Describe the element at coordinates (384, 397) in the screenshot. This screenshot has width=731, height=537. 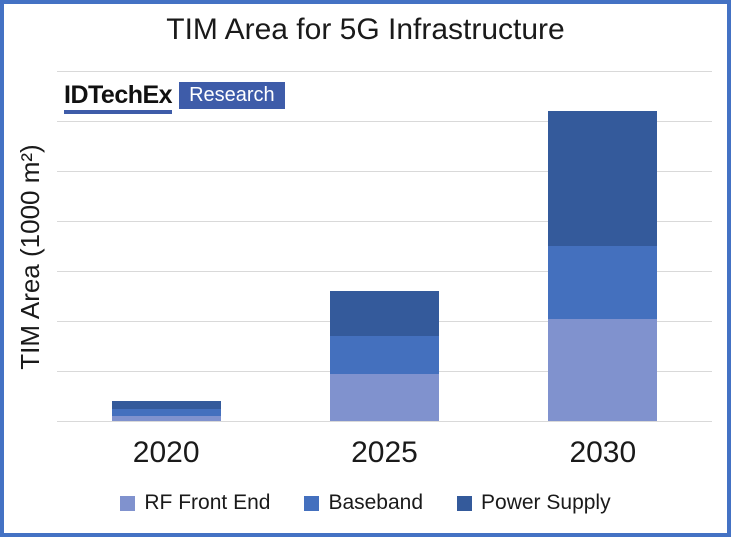
I see `bar-segment-rf-front-end-2025` at that location.